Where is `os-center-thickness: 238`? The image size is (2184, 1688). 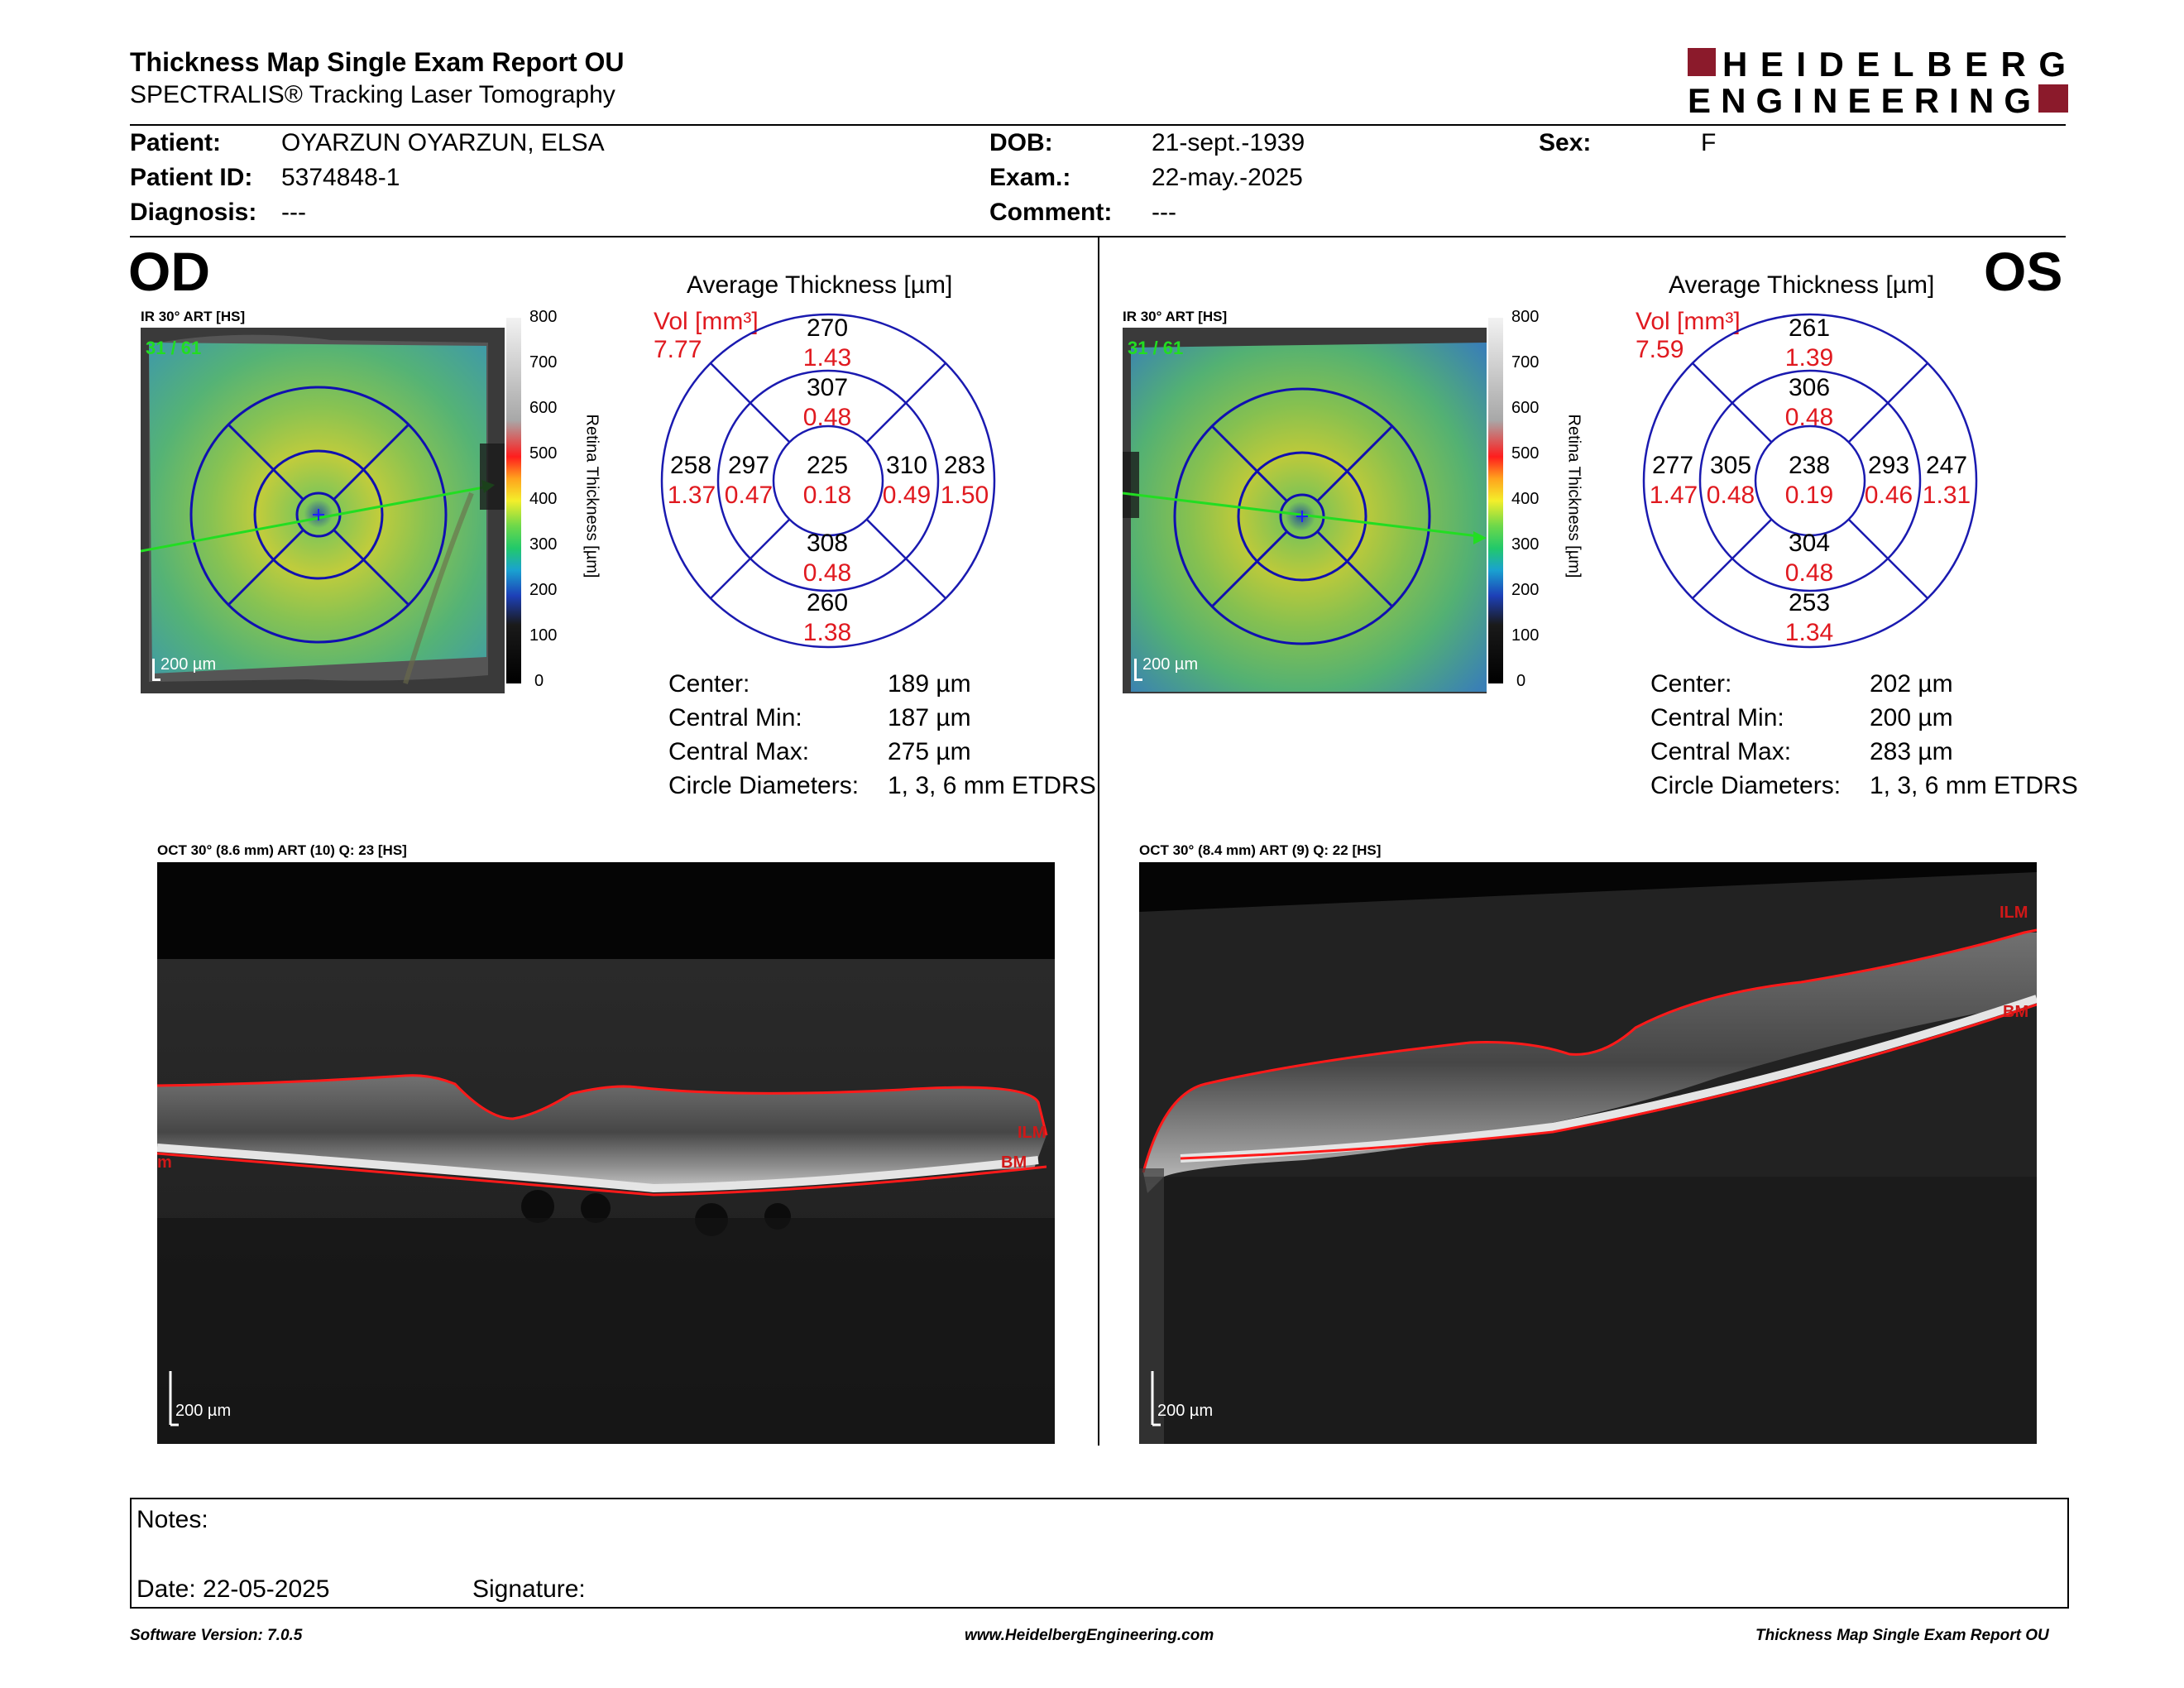
os-center-thickness: 238 is located at coordinates (1809, 465).